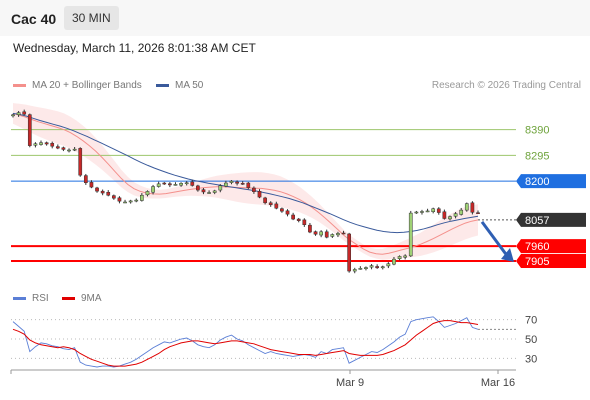 The height and width of the screenshot is (400, 590). What do you see at coordinates (506, 85) in the screenshot?
I see `credit-text: Research © 2026 Trading Central` at bounding box center [506, 85].